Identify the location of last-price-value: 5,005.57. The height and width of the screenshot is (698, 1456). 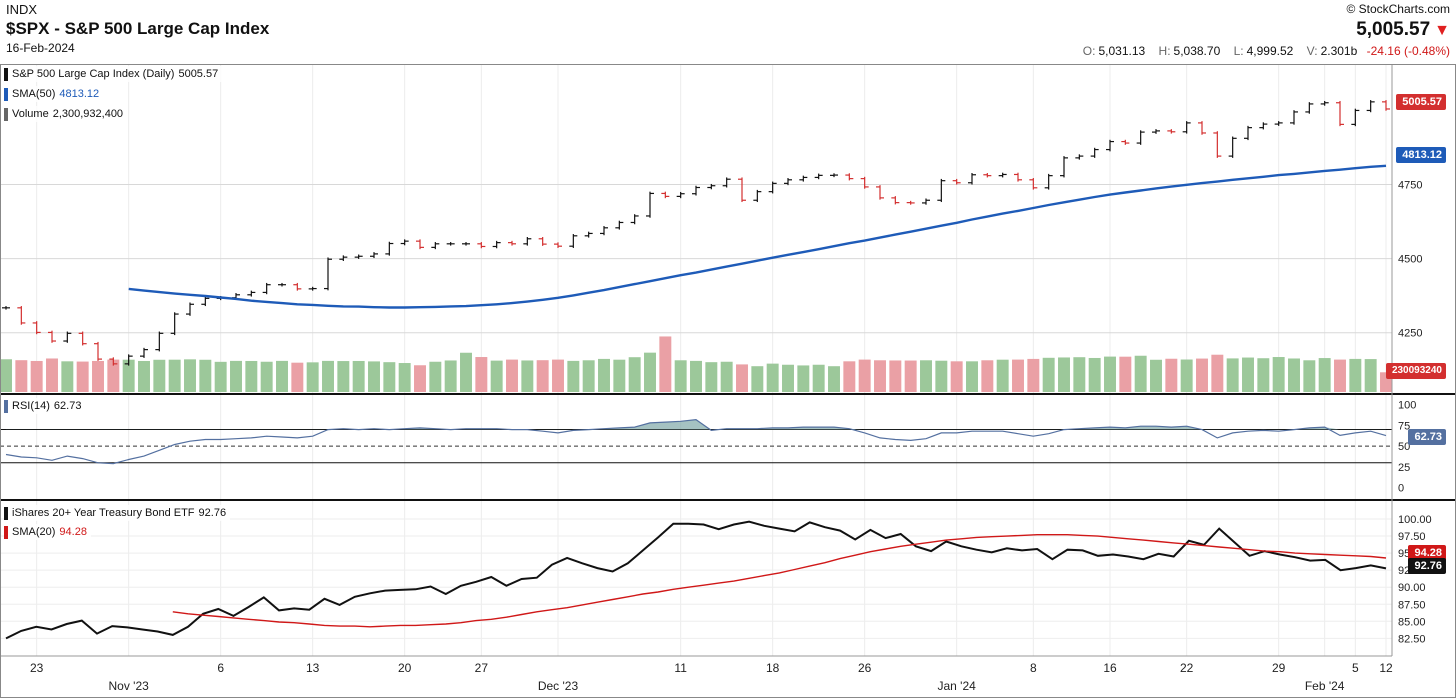
(1393, 29).